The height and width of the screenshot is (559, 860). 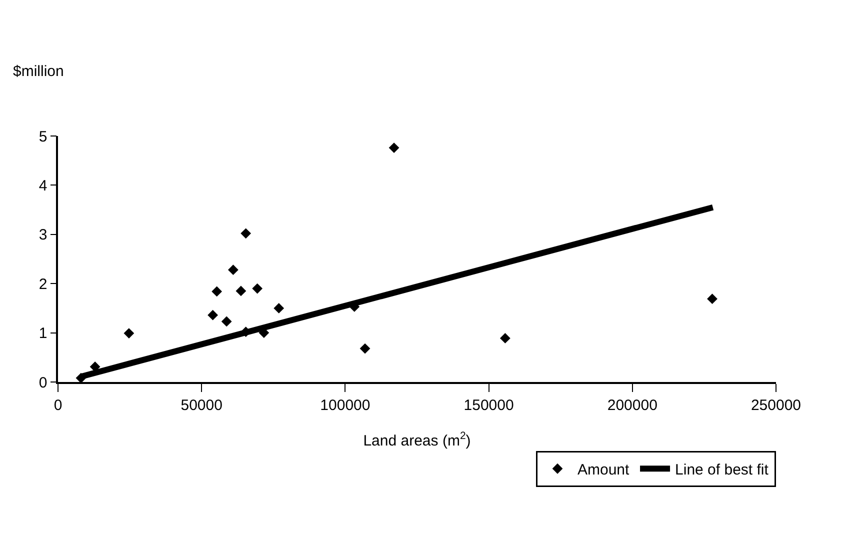 I want to click on legend-label: Line of best fit, so click(x=722, y=469).